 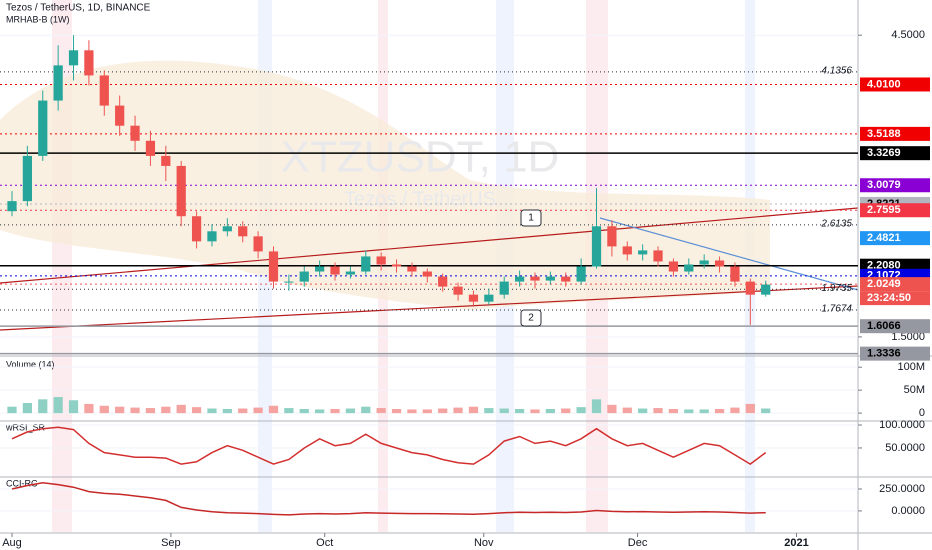 What do you see at coordinates (420, 199) in the screenshot?
I see `watermark-subtitle: Tezos / TetherUS` at bounding box center [420, 199].